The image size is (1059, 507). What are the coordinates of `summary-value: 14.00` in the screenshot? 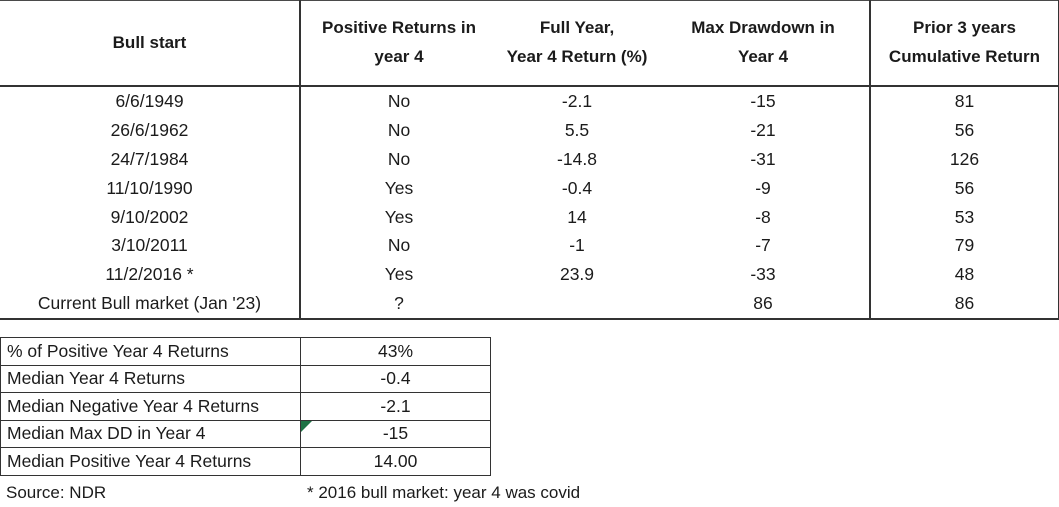 It's located at (395, 461).